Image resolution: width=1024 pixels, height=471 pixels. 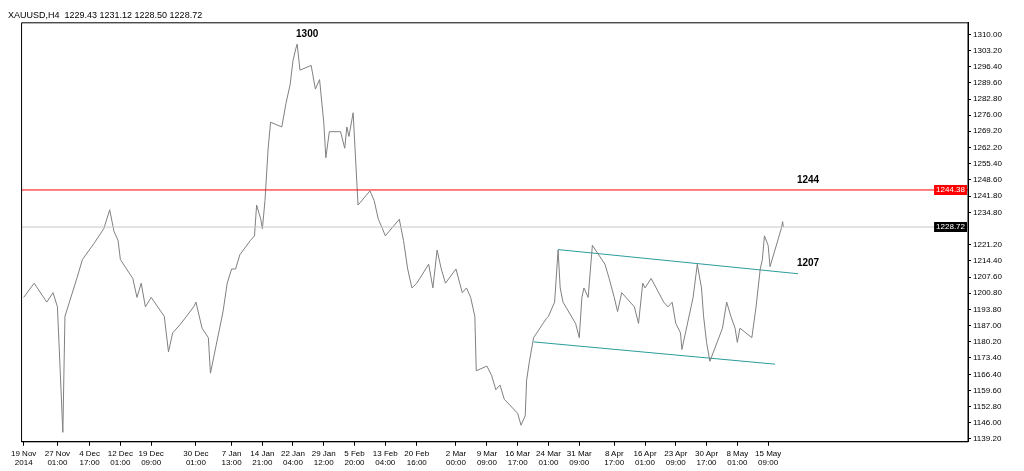 What do you see at coordinates (232, 458) in the screenshot?
I see `x-tick-label: 7 Jan 13:00` at bounding box center [232, 458].